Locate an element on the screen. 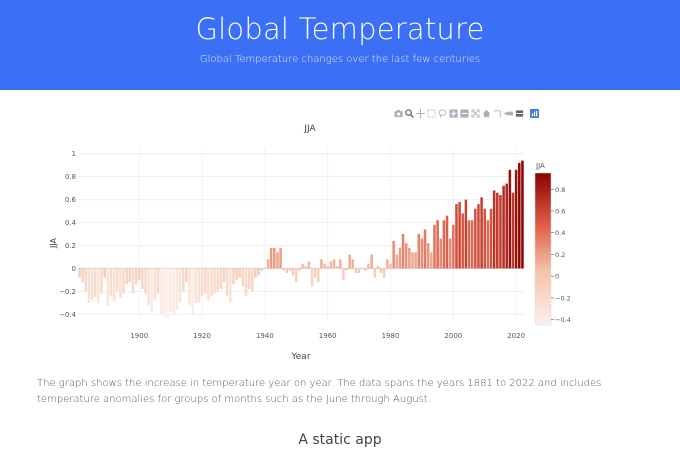 Image resolution: width=680 pixels, height=451 pixels. bar-1969 is located at coordinates (356, 270).